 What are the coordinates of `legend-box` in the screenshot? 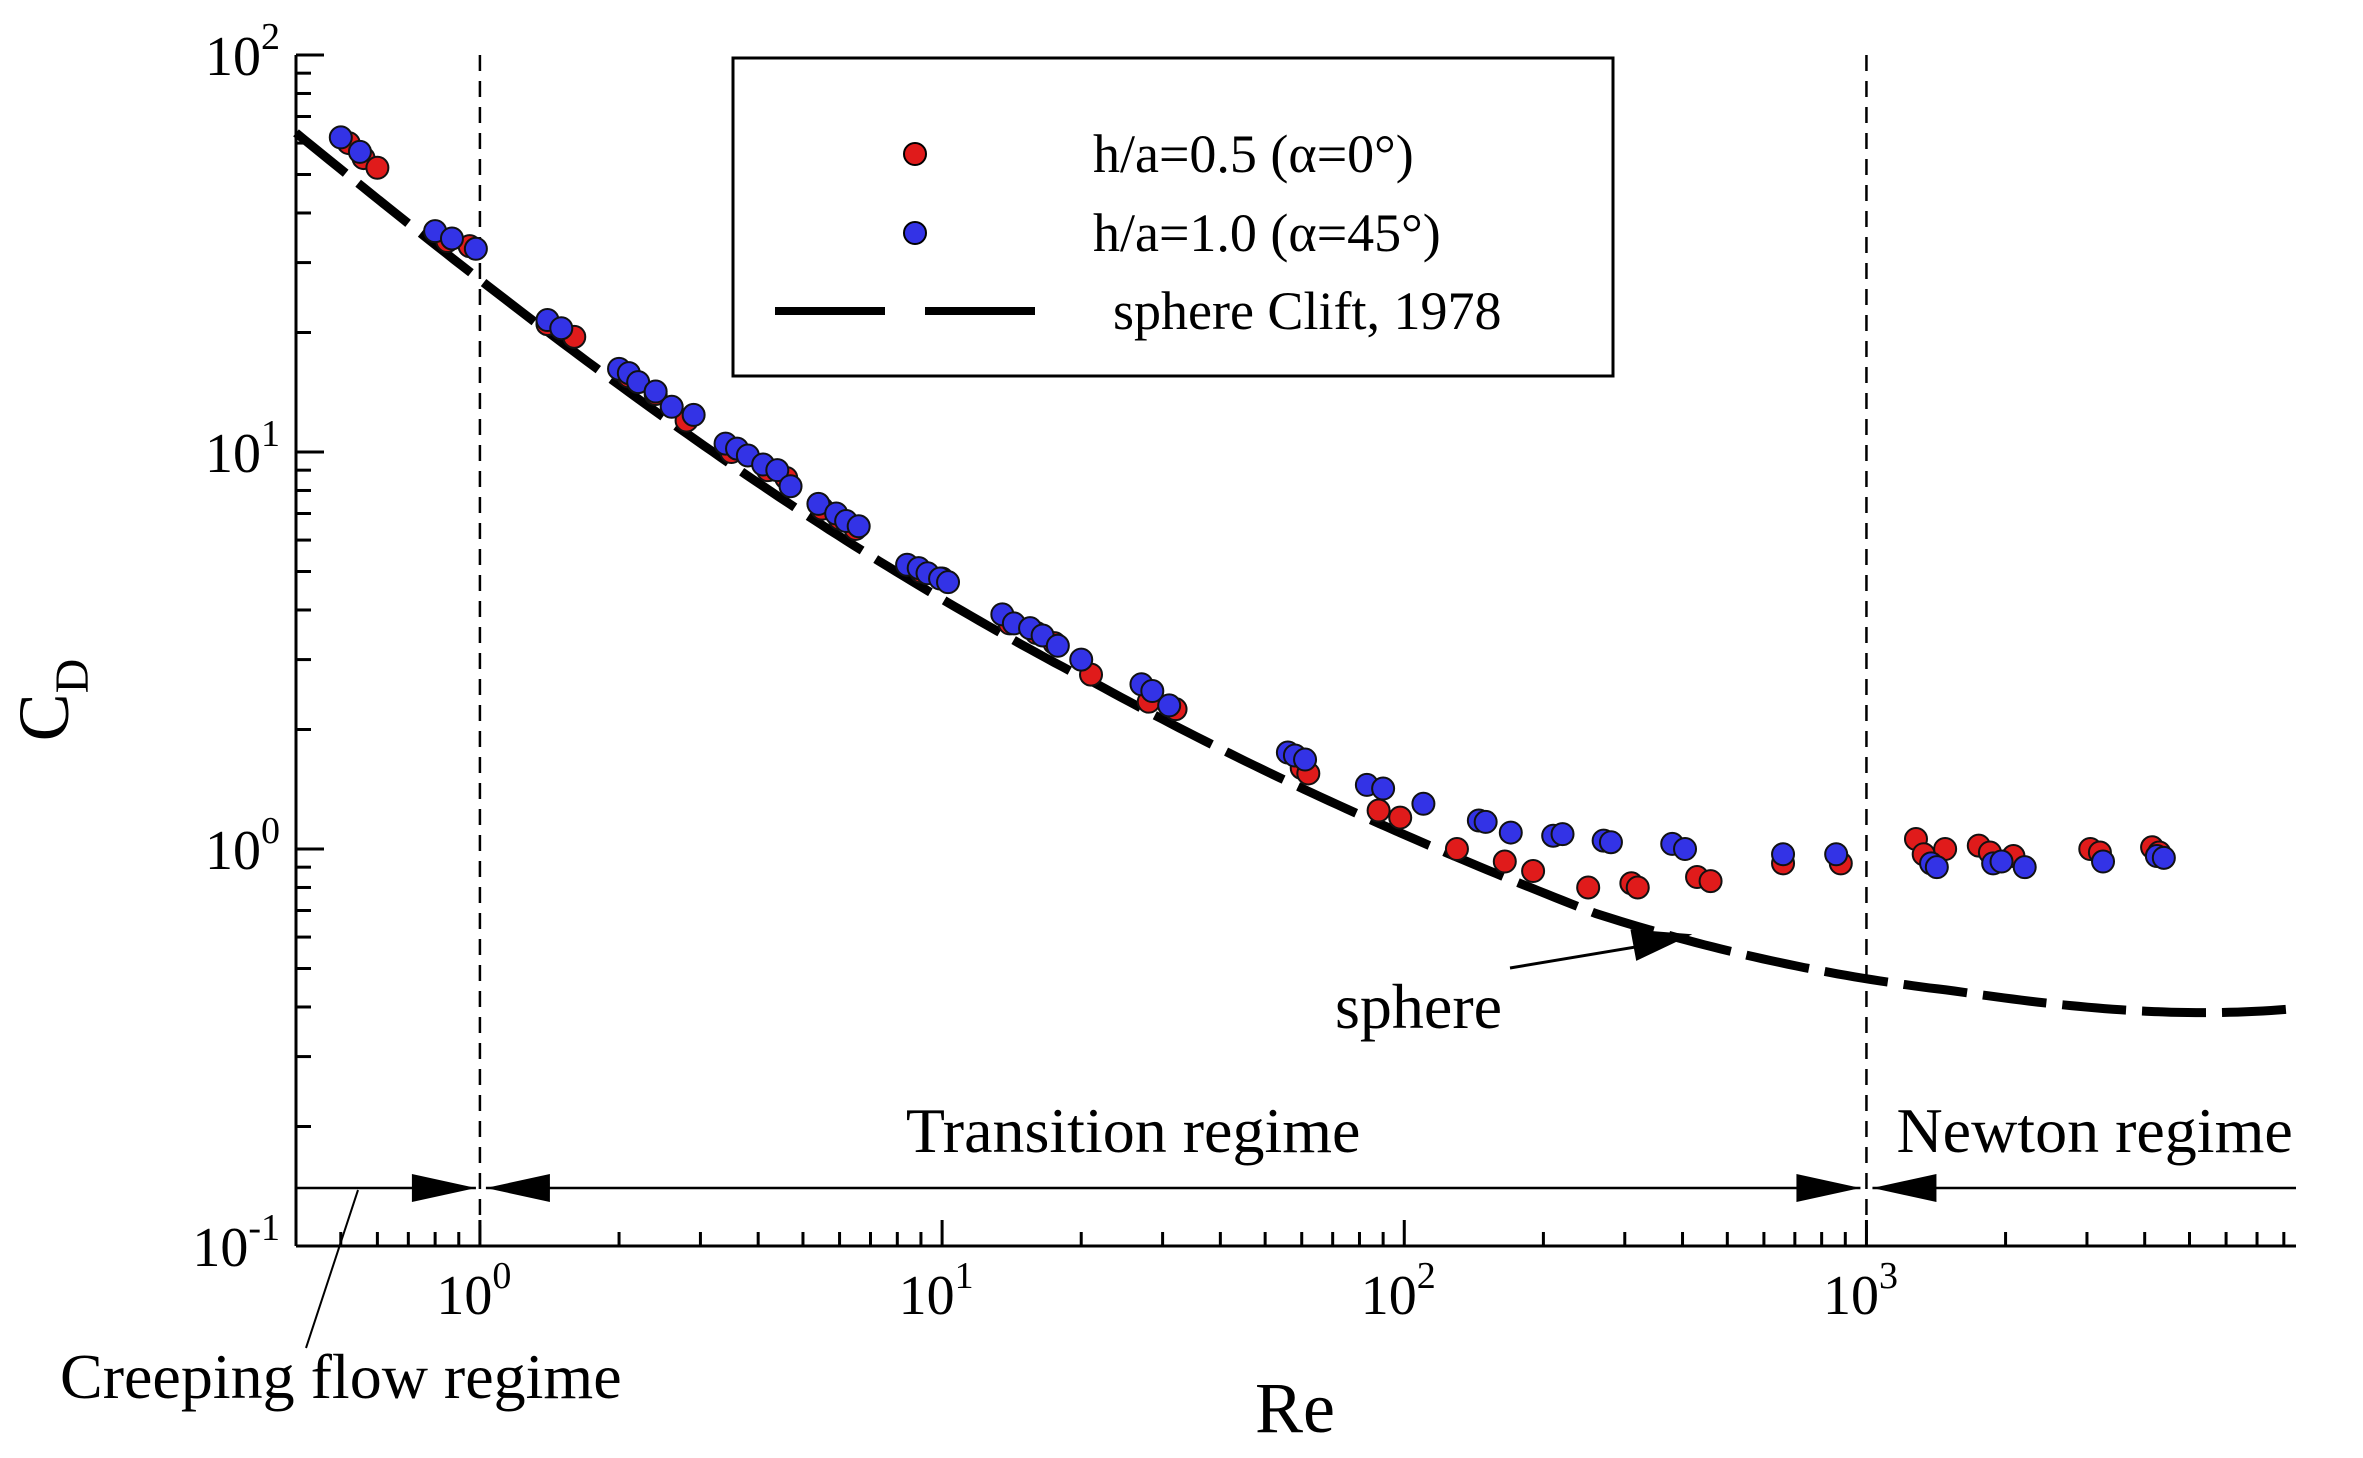 It's located at (1173, 217).